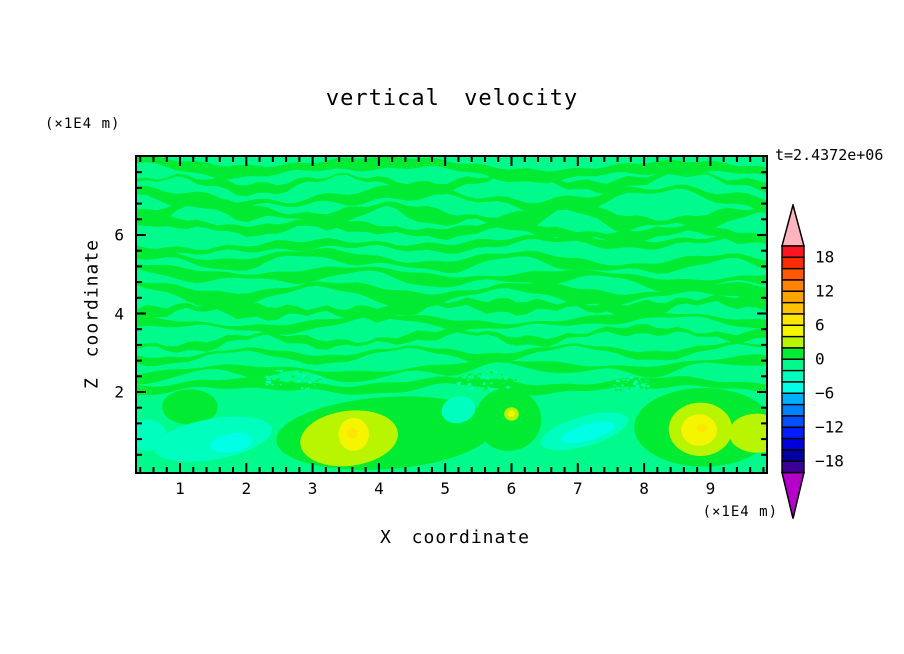 This screenshot has height=654, width=904. What do you see at coordinates (246, 488) in the screenshot?
I see `x-tick-label: 2` at bounding box center [246, 488].